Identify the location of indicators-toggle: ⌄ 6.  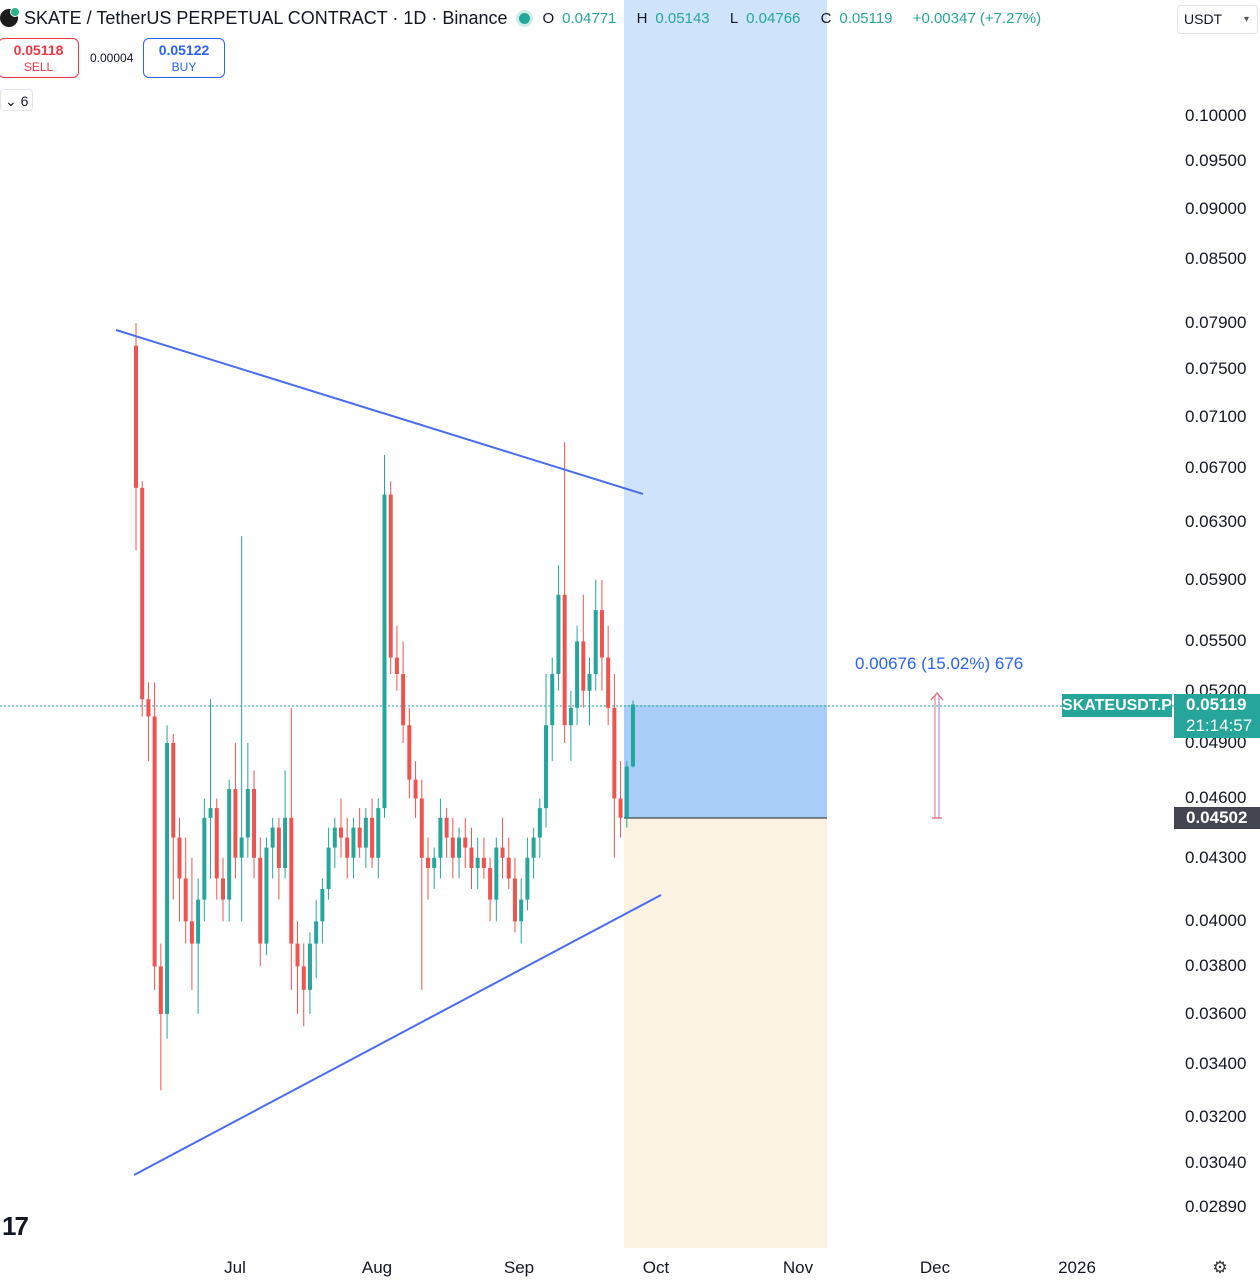
(16, 100).